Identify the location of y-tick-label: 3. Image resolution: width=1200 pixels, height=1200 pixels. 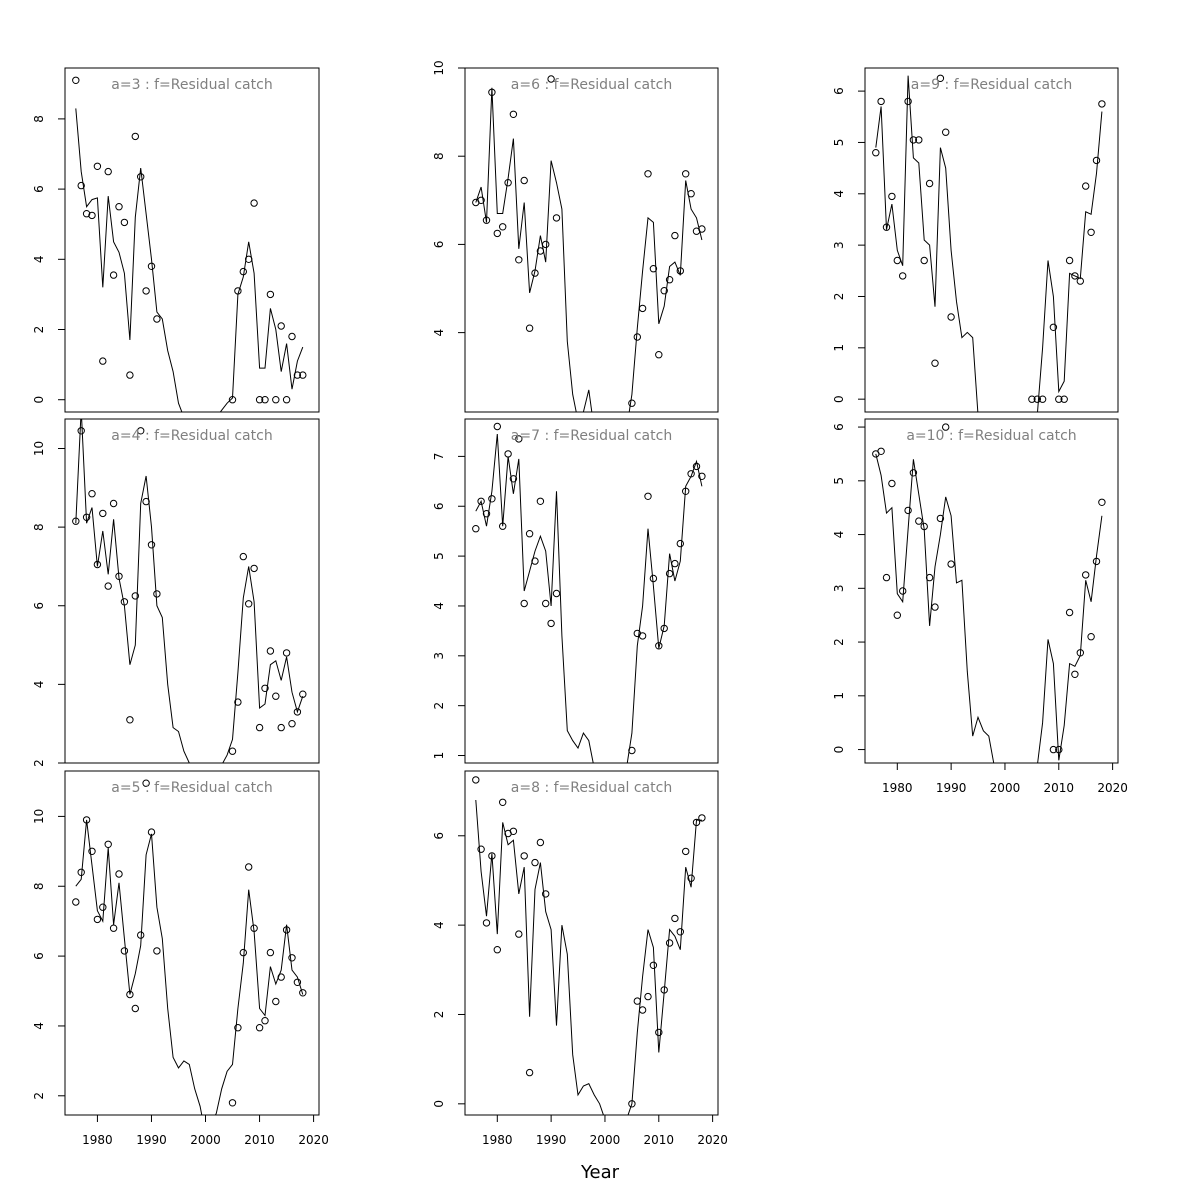
(439, 656).